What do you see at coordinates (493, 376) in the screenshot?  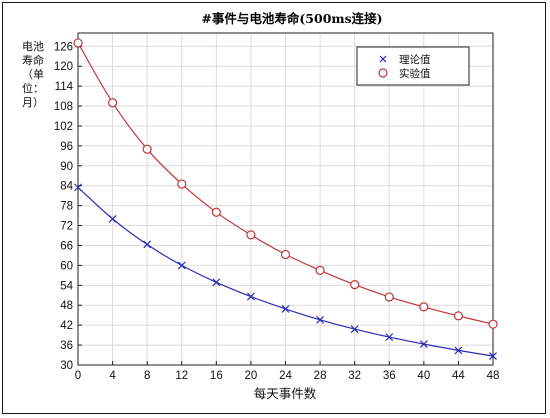 I see `x-tick-label: 48` at bounding box center [493, 376].